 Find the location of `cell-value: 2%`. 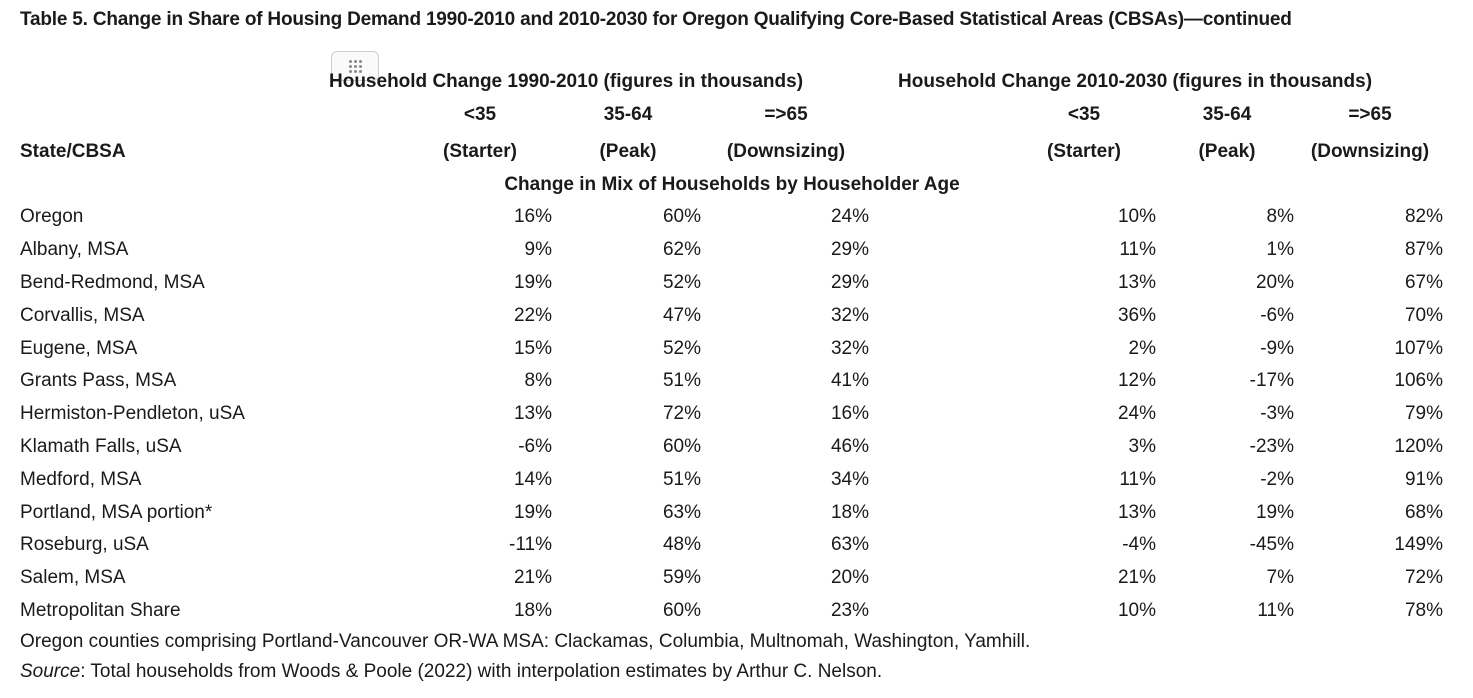

cell-value: 2% is located at coordinates (1142, 348).